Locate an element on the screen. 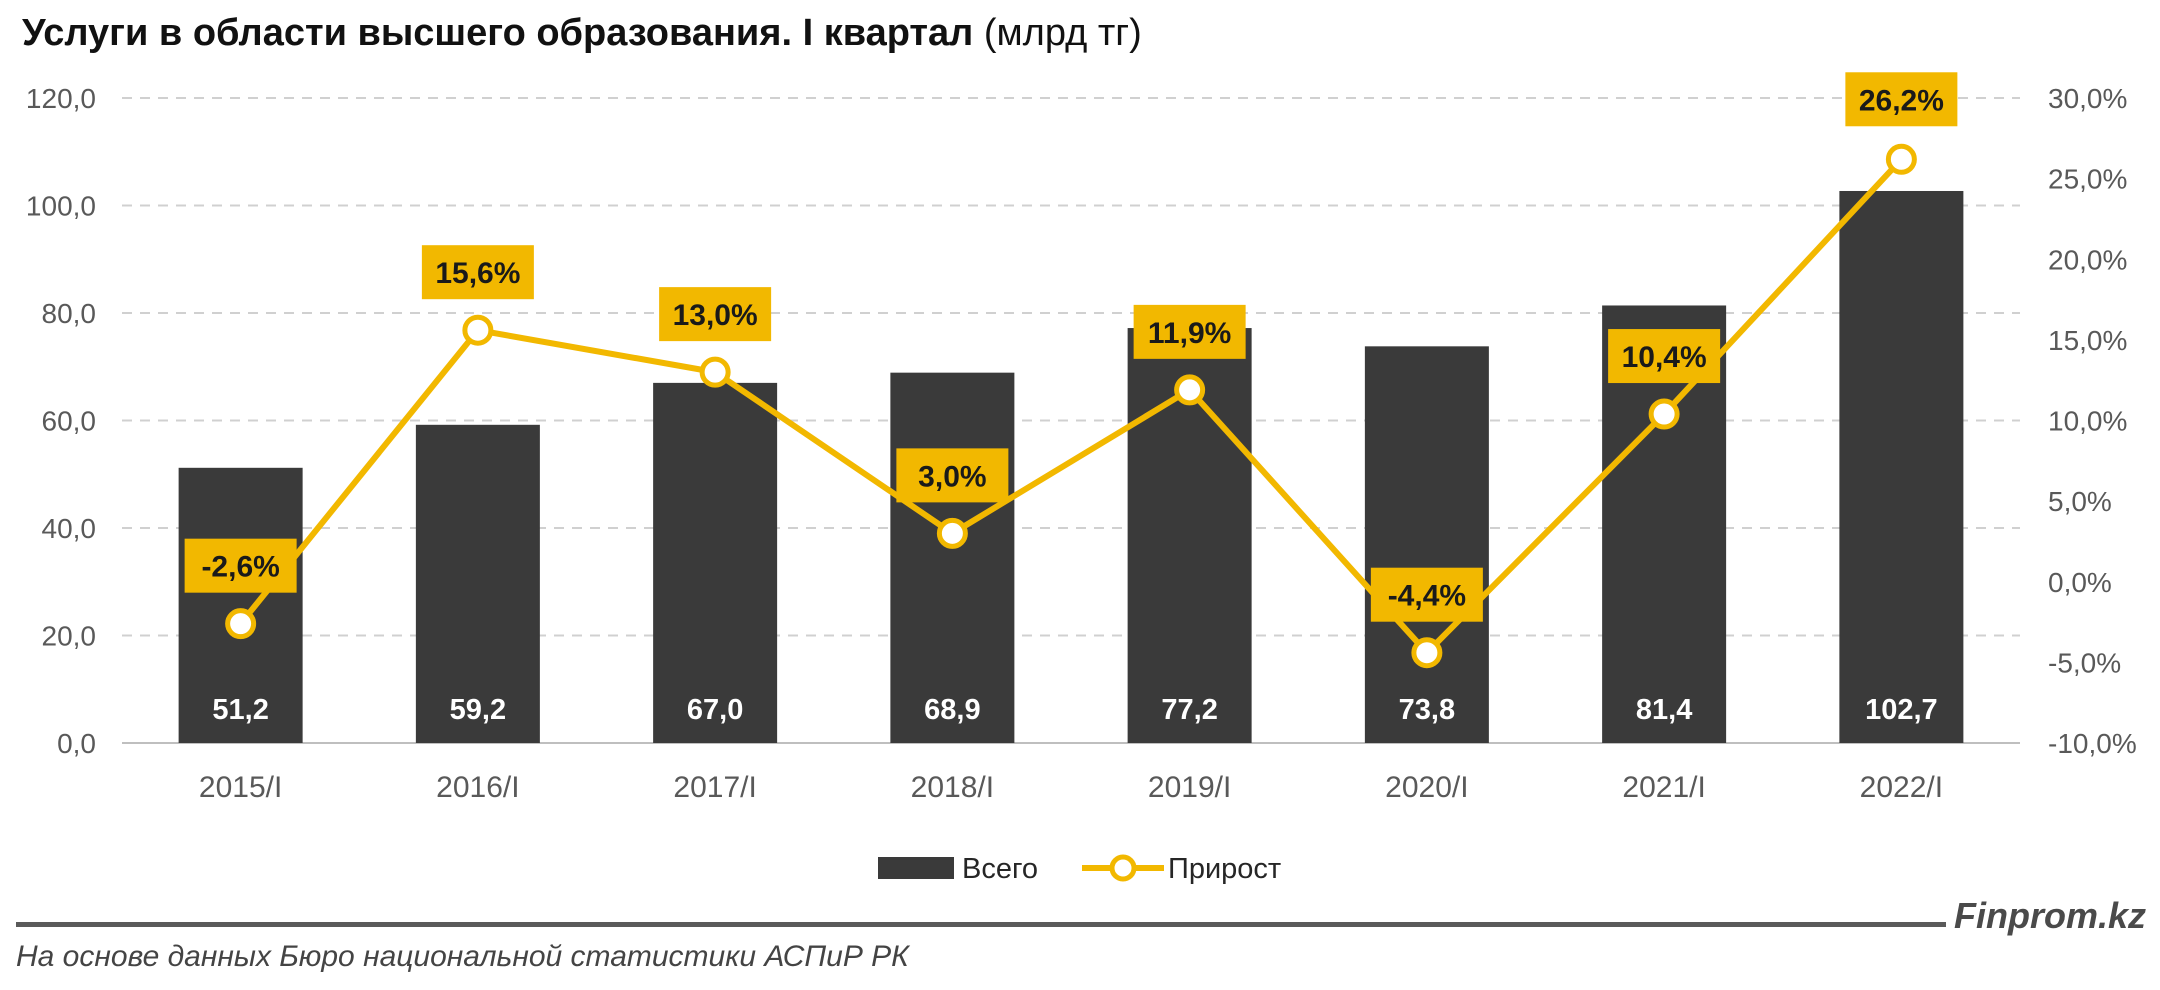  x-axis-tick-label: 2015/I is located at coordinates (240, 787).